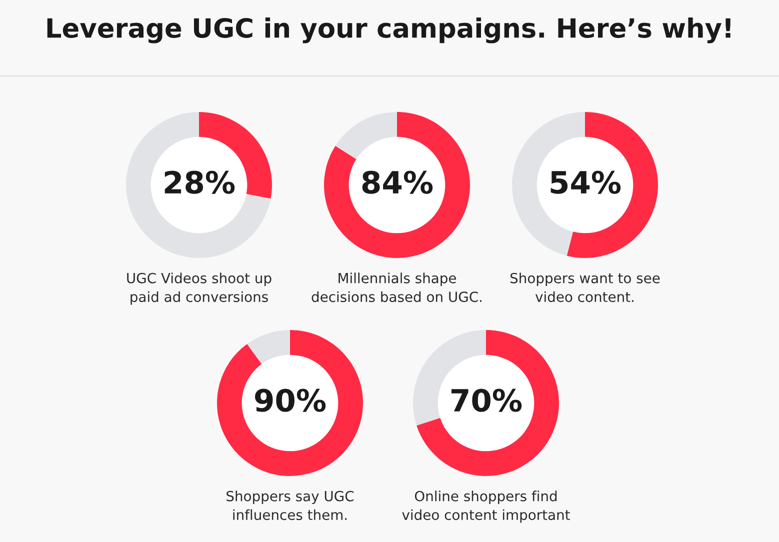 This screenshot has width=779, height=542. Describe the element at coordinates (486, 400) in the screenshot. I see `data-label: 70%` at that location.